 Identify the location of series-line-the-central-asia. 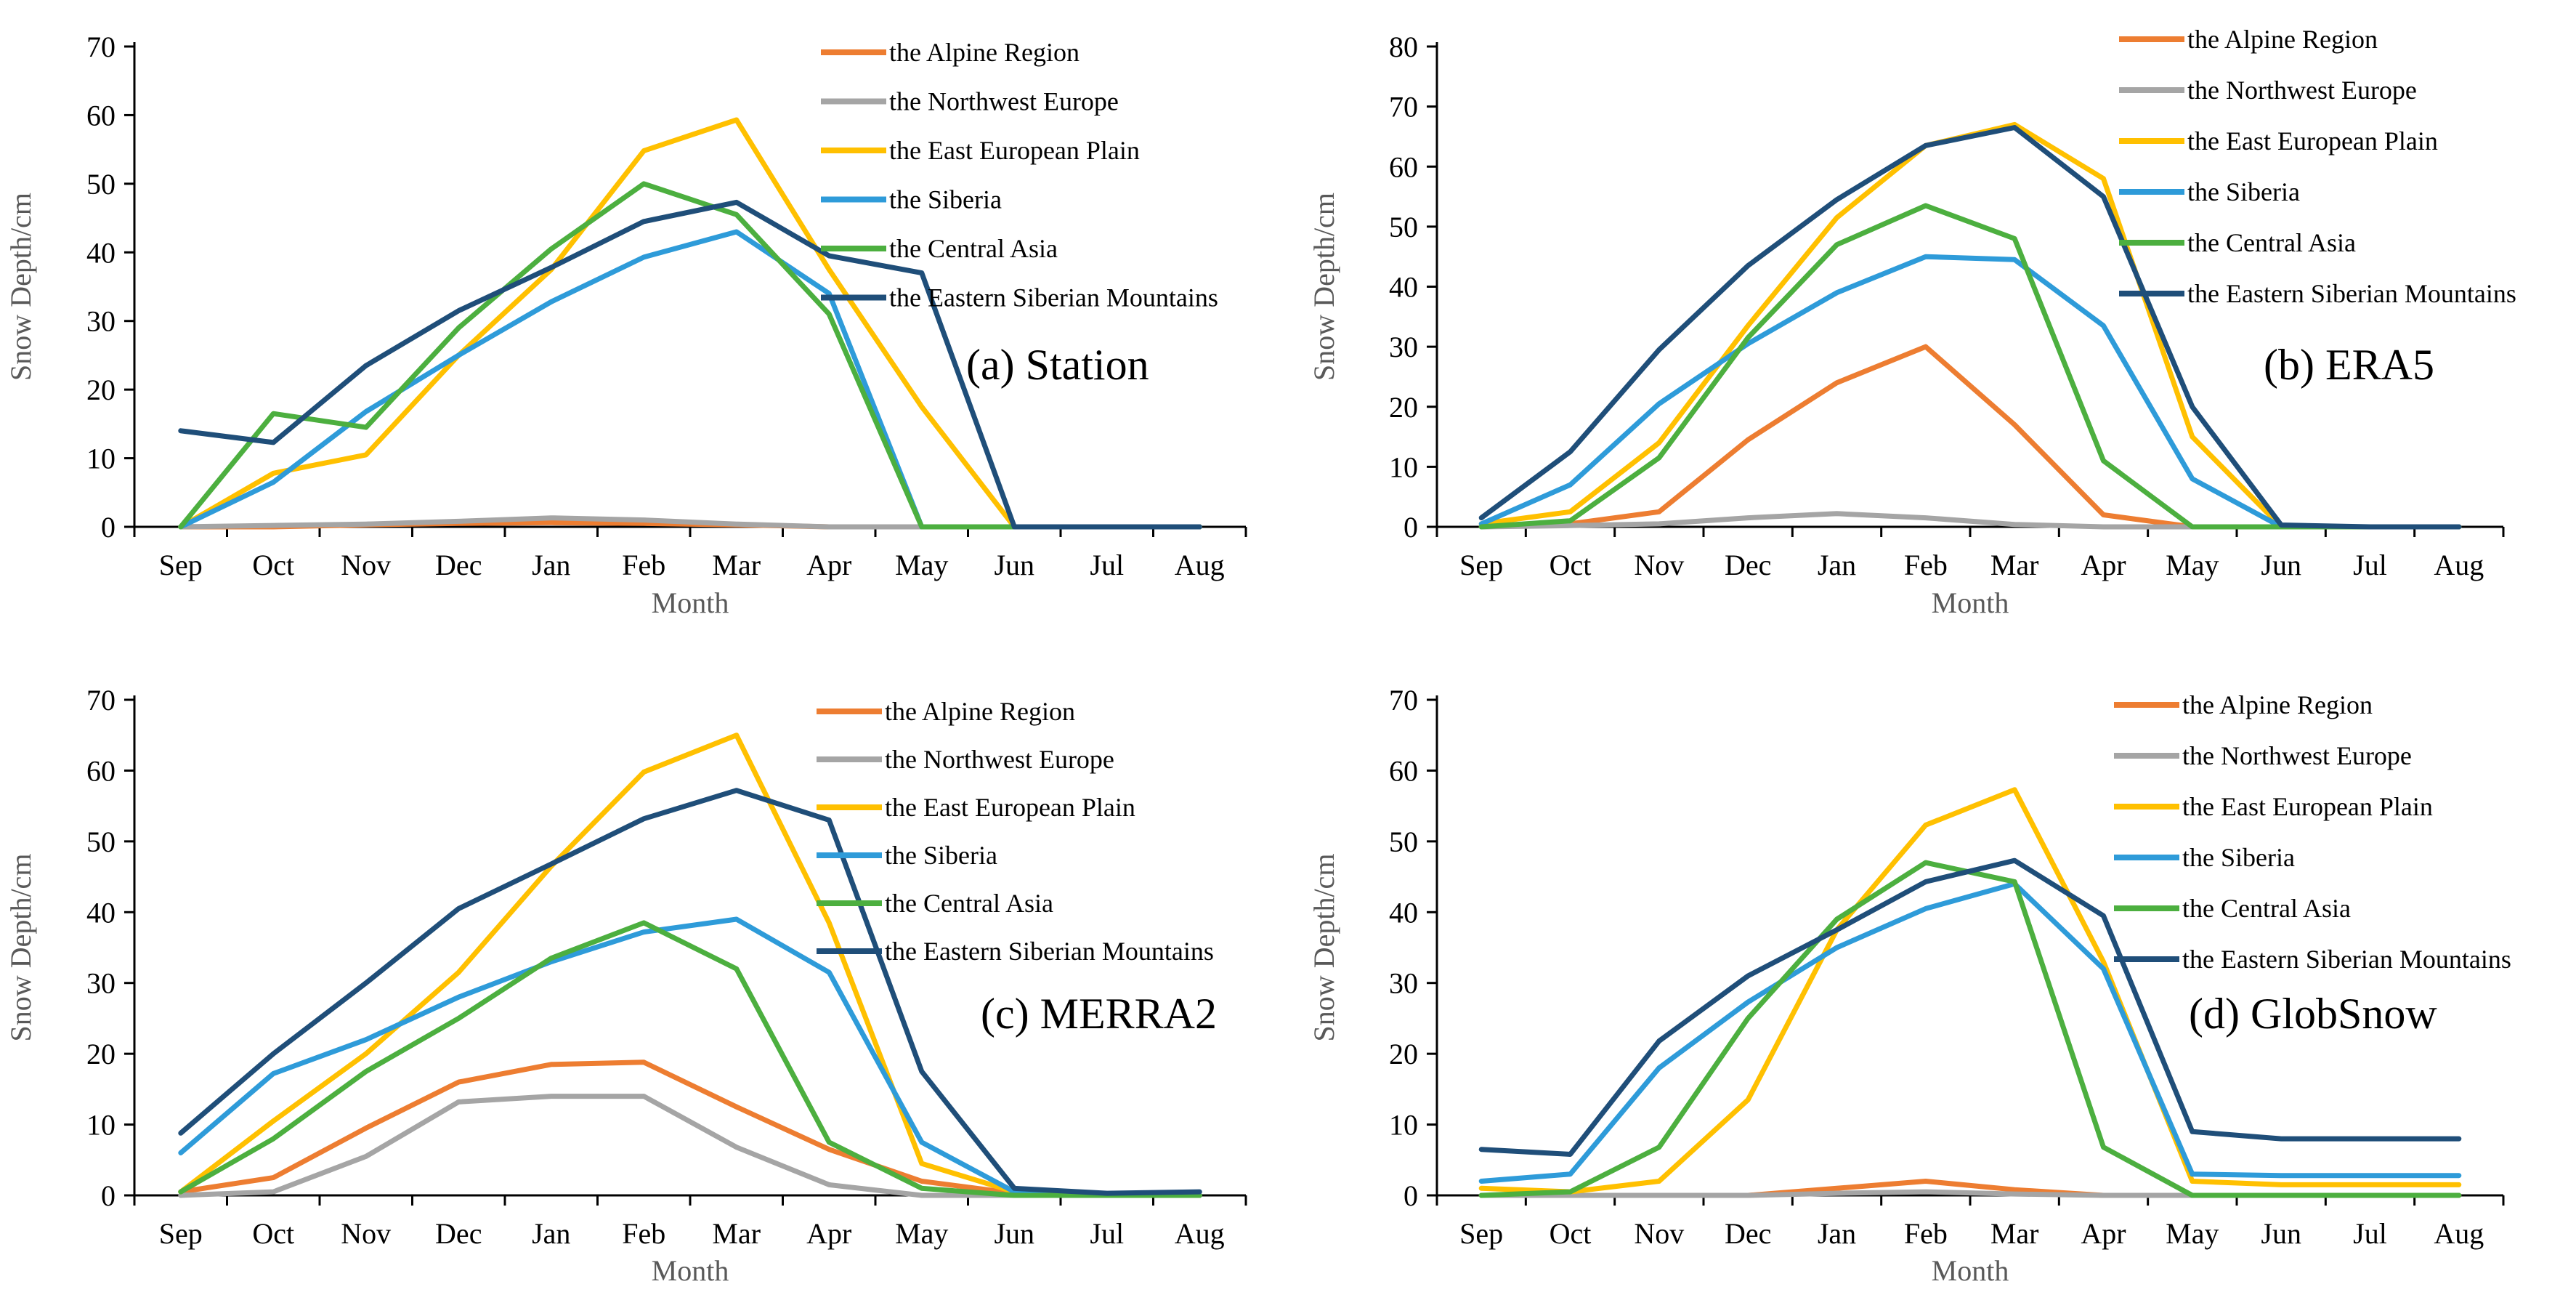
(690, 1059).